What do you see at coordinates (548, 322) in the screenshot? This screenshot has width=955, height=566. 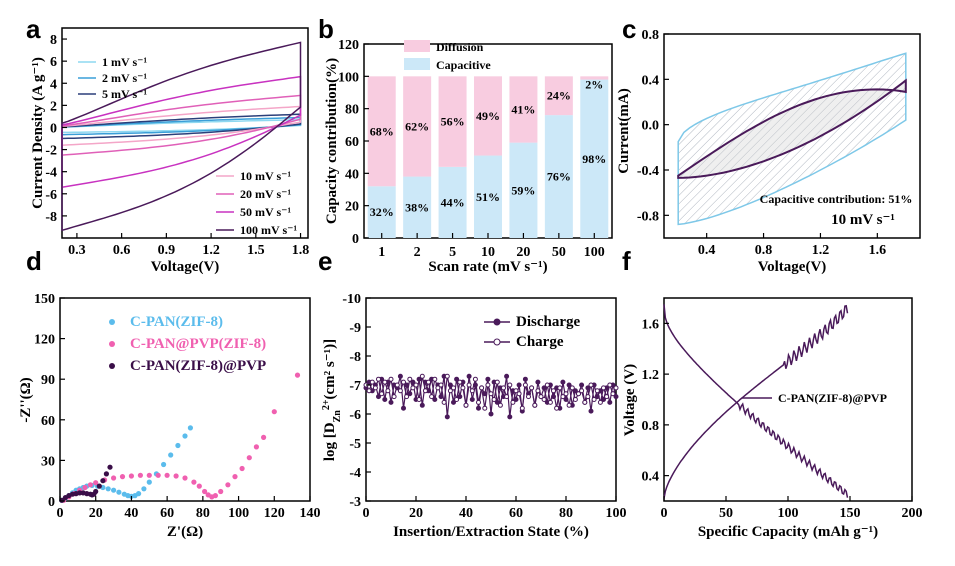 I see `panel-e-legend-label: Discharge` at bounding box center [548, 322].